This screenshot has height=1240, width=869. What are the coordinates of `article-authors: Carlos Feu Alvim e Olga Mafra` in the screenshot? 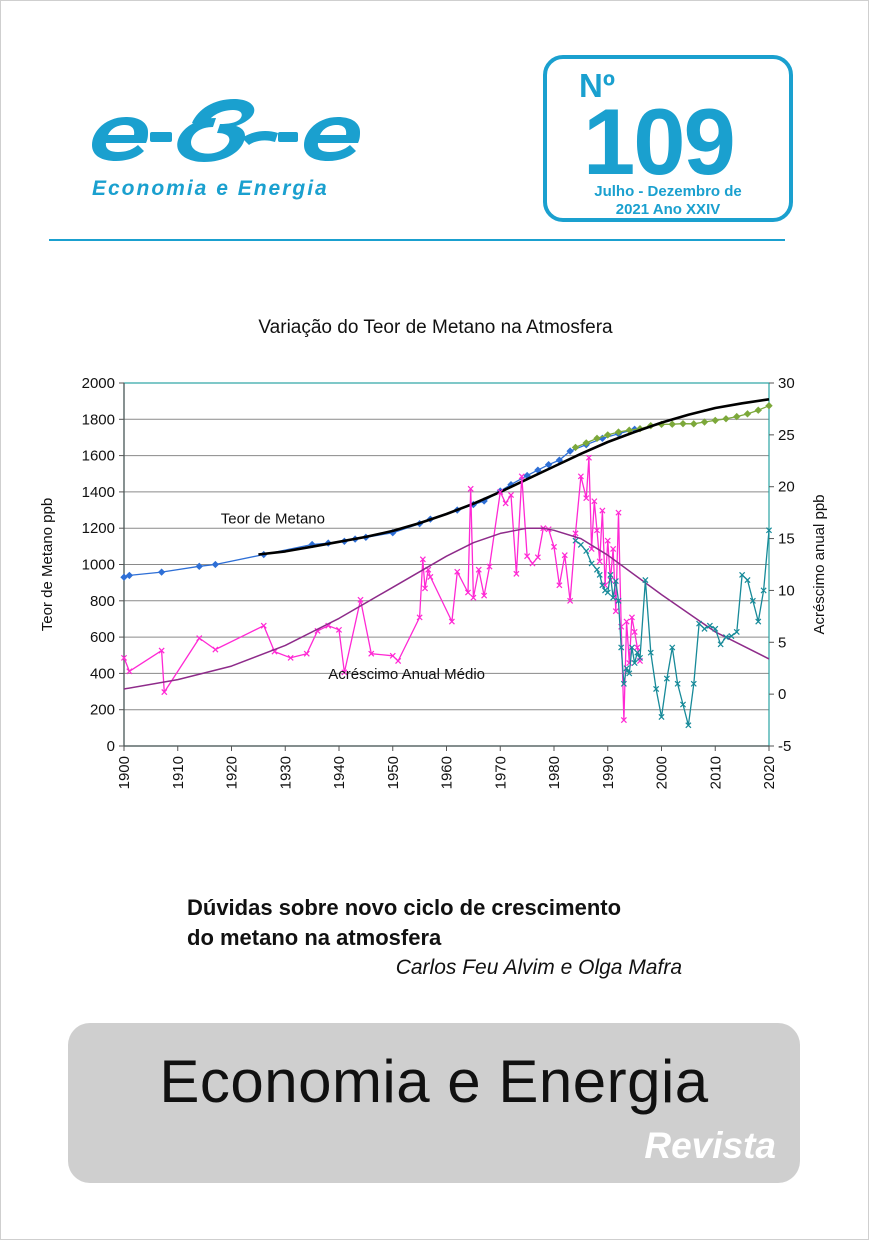 It's located at (538, 967).